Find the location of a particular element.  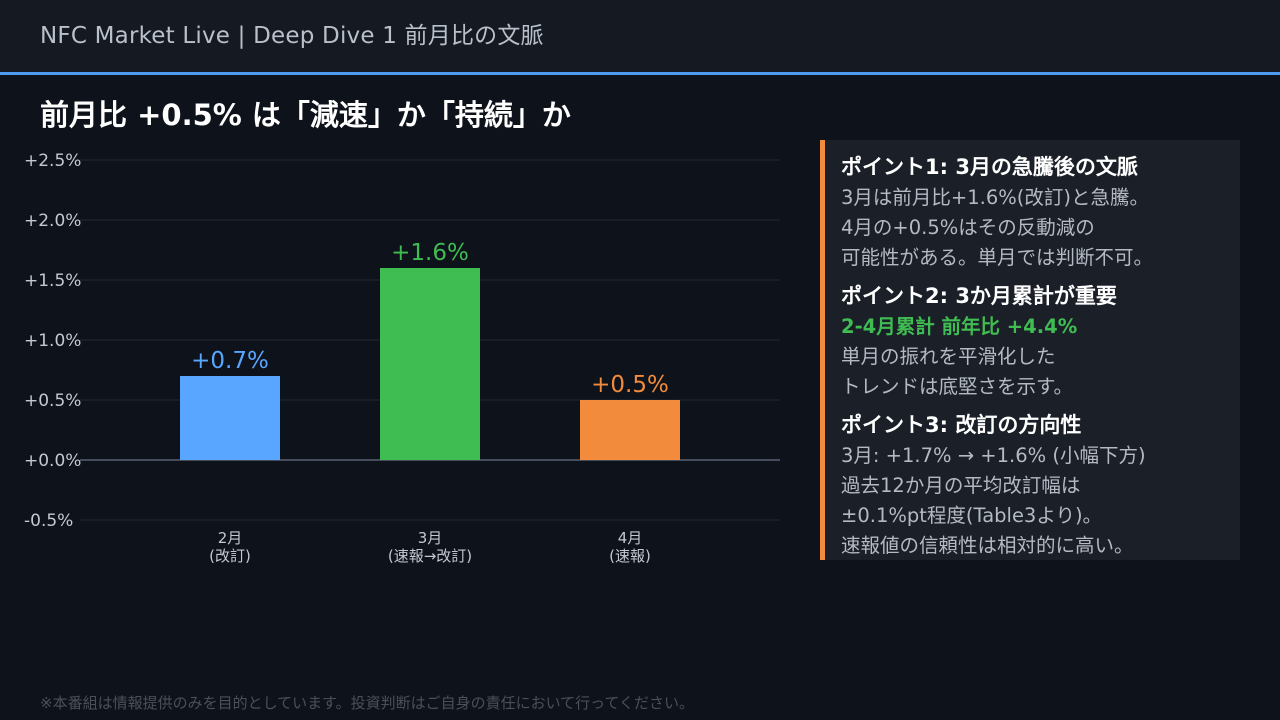

point-line-highlight: 2-4月累計 前年比 +4.4% is located at coordinates (959, 326).